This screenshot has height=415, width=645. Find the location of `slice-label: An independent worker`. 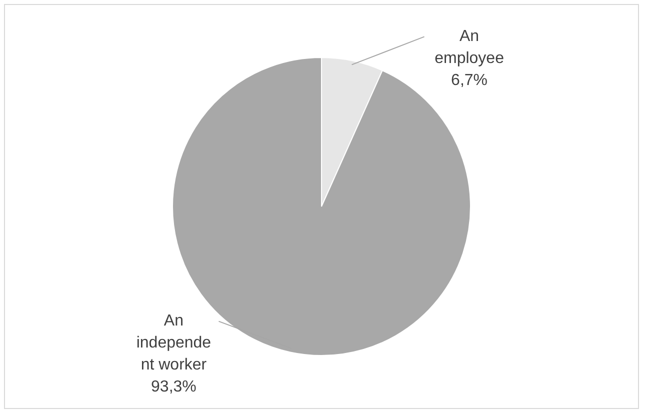

slice-label: An independent worker is located at coordinates (174, 343).